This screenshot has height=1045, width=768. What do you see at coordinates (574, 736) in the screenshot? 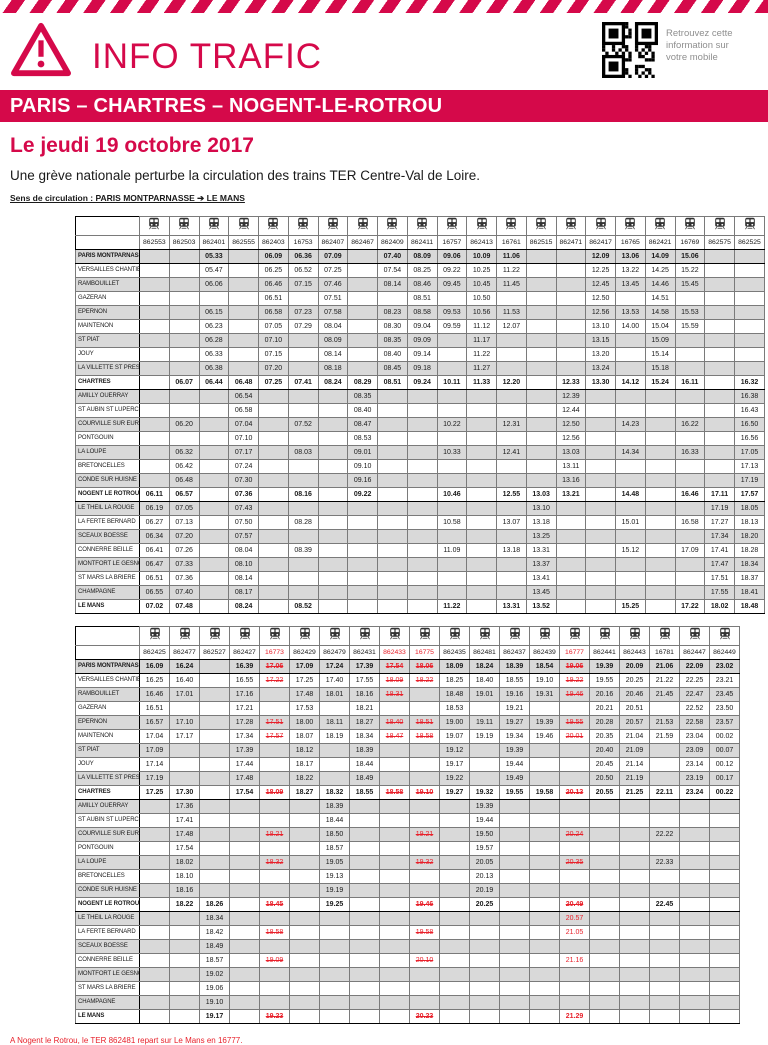
I see `time-cell: 20.01` at bounding box center [574, 736].